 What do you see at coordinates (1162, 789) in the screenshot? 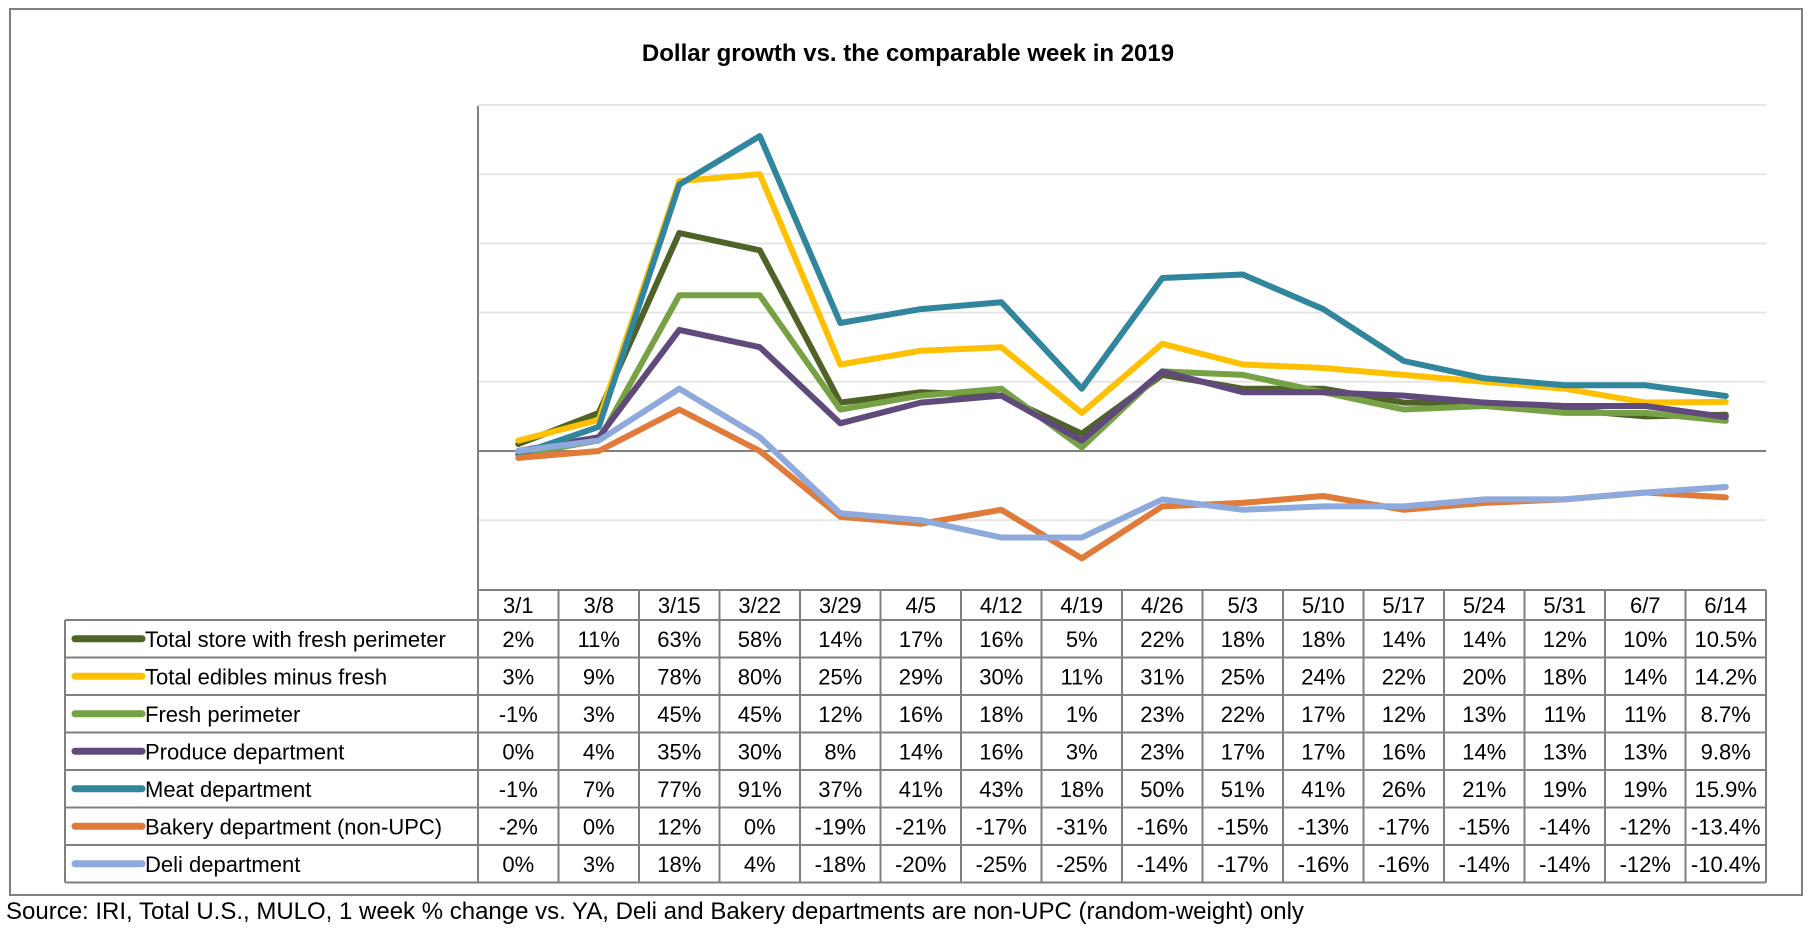
I see `data-label: 50%` at bounding box center [1162, 789].